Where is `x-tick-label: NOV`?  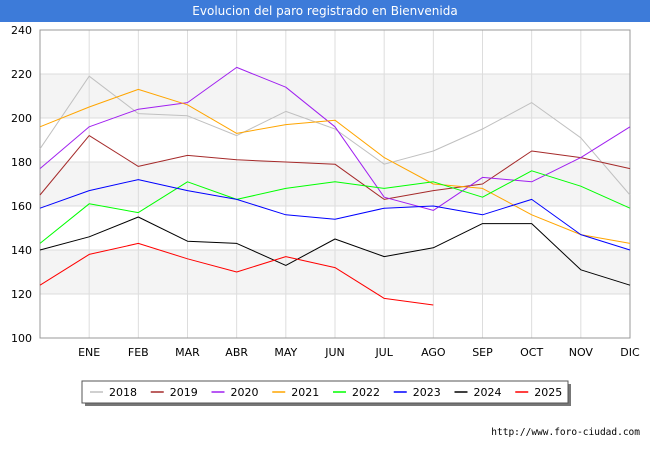
x-tick-label: NOV is located at coordinates (581, 352).